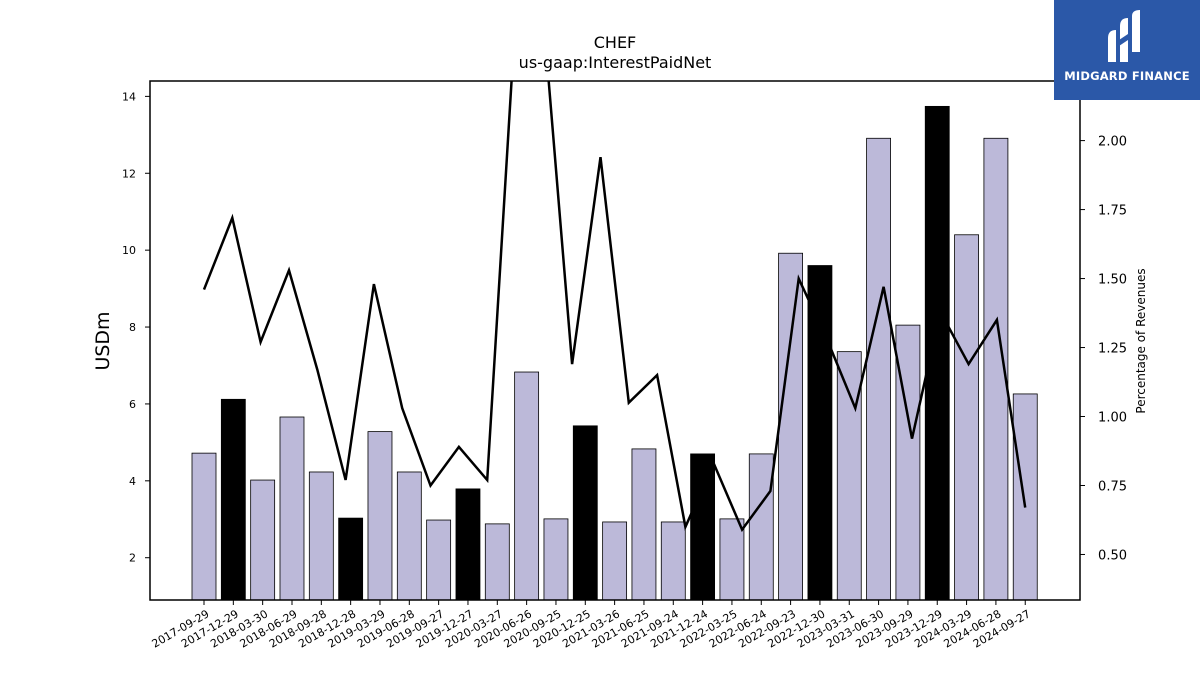 This screenshot has width=1200, height=675. Describe the element at coordinates (1112, 280) in the screenshot. I see `right-y-tick-label: 1.50` at that location.